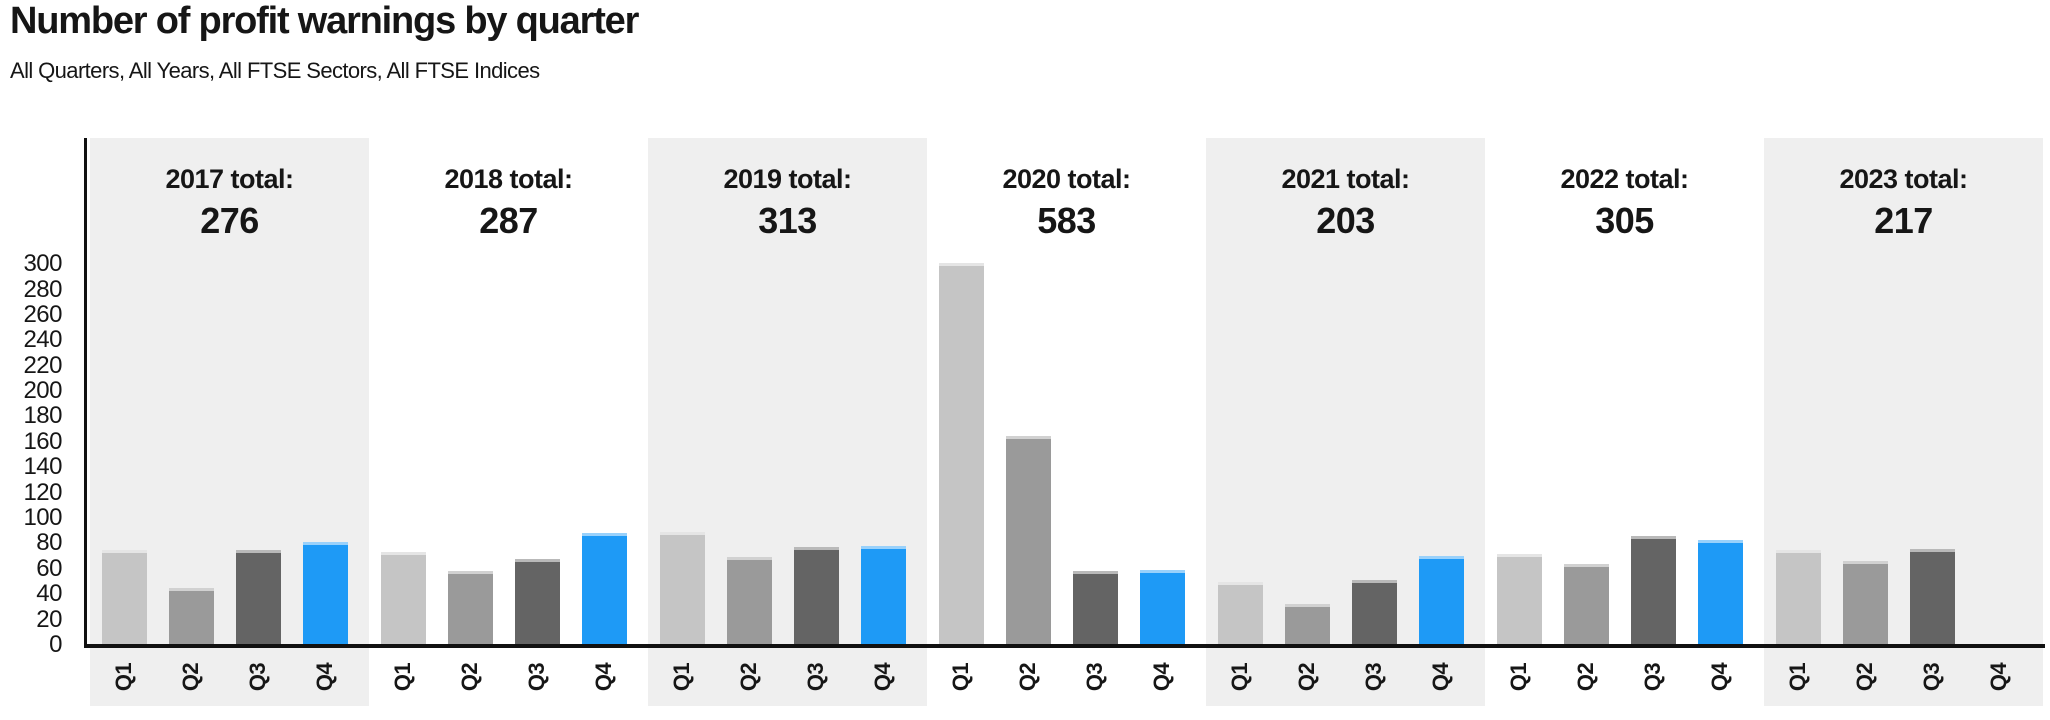 The image size is (2050, 720). Describe the element at coordinates (1441, 600) in the screenshot. I see `bar-2021-Q4` at that location.